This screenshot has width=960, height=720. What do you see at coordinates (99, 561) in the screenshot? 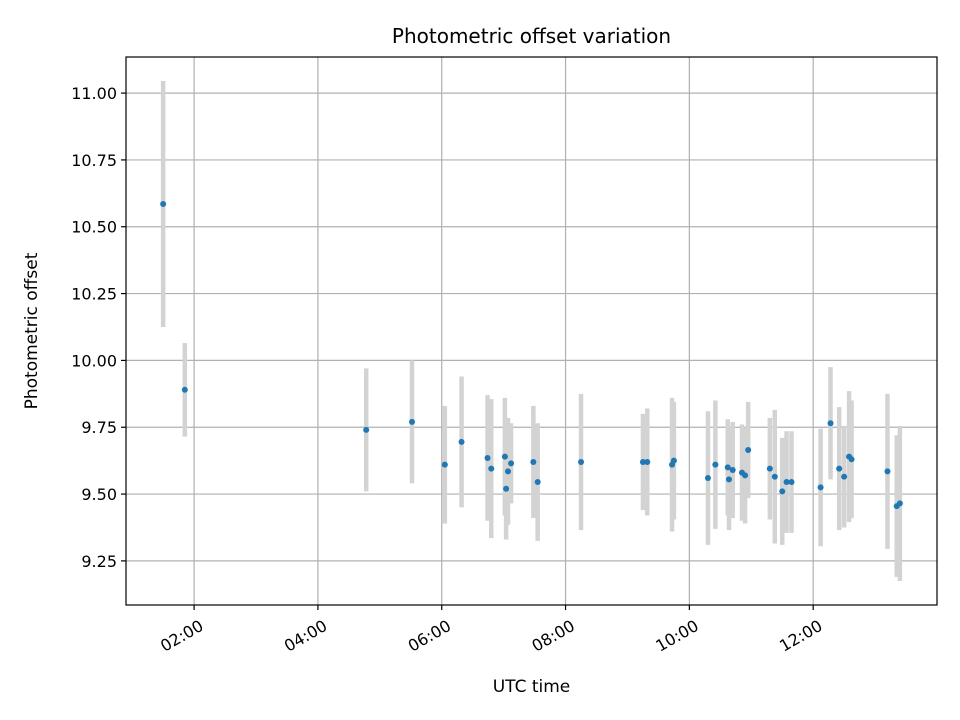
I see `y-tick-label: 9.25` at bounding box center [99, 561].